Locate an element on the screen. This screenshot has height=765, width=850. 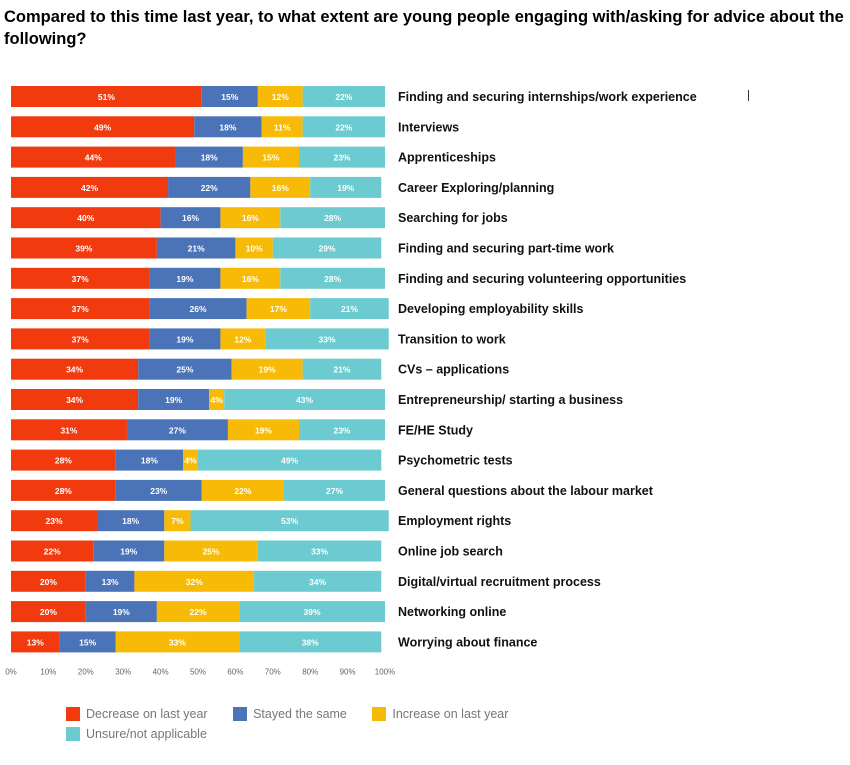
data-label: 31% is located at coordinates (68, 430).